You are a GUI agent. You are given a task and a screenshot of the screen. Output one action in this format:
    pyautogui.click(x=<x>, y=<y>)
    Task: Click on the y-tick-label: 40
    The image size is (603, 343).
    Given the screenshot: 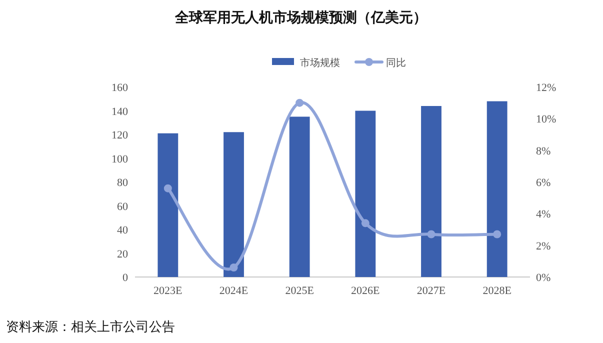 What is the action you would take?
    pyautogui.click(x=122, y=230)
    